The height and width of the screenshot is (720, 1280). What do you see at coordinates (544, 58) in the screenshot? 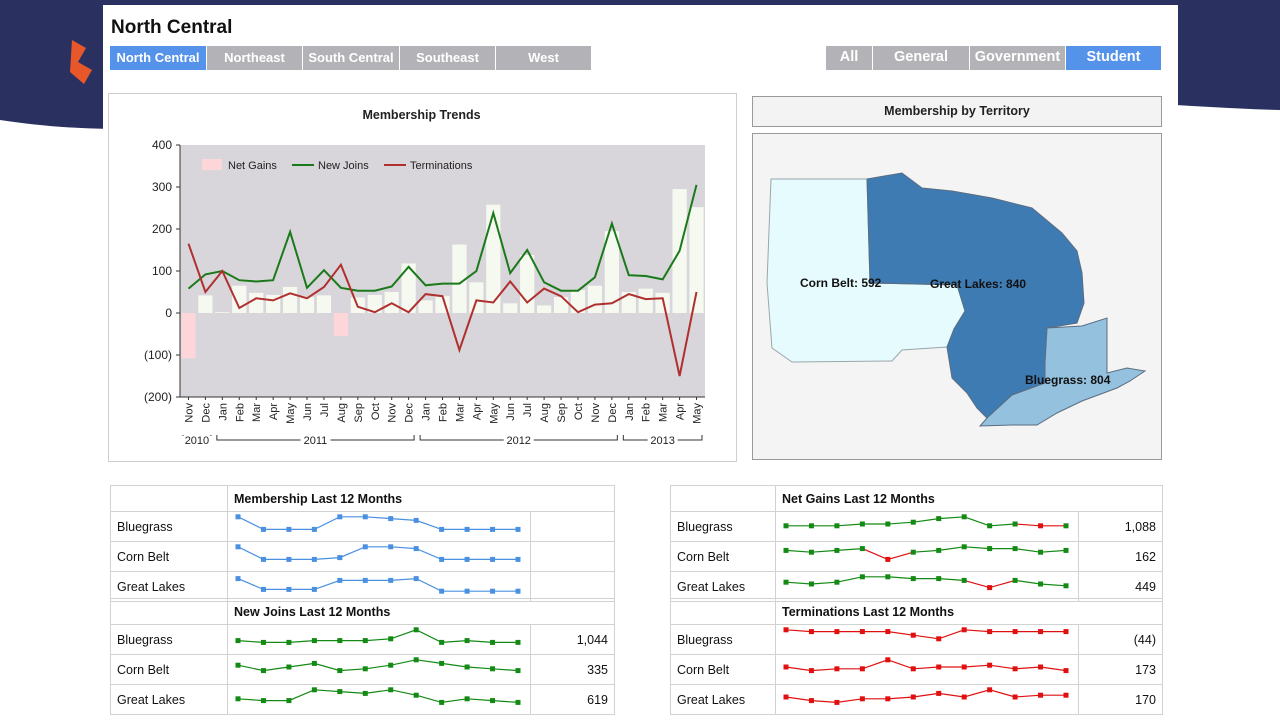
I see `tab-west: West` at bounding box center [544, 58].